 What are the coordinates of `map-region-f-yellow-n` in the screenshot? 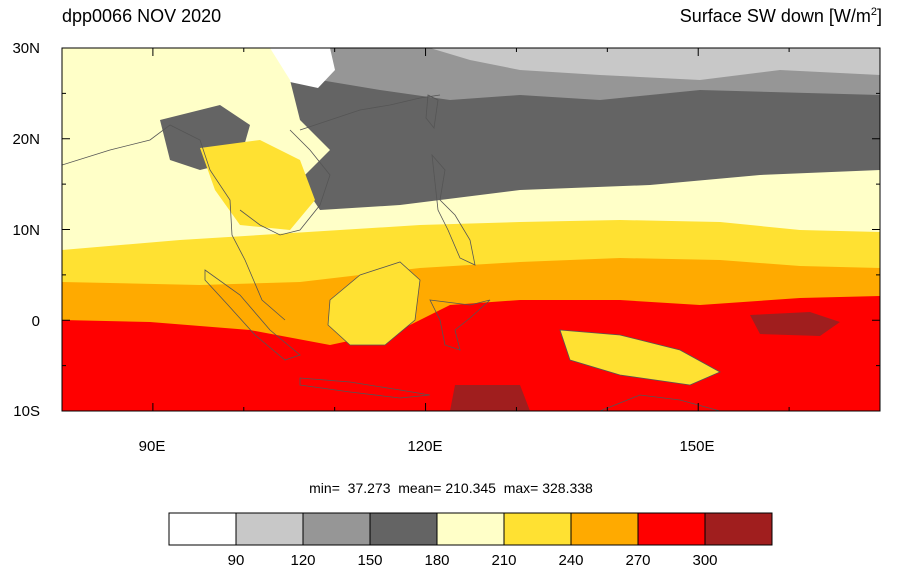 It's located at (257, 185).